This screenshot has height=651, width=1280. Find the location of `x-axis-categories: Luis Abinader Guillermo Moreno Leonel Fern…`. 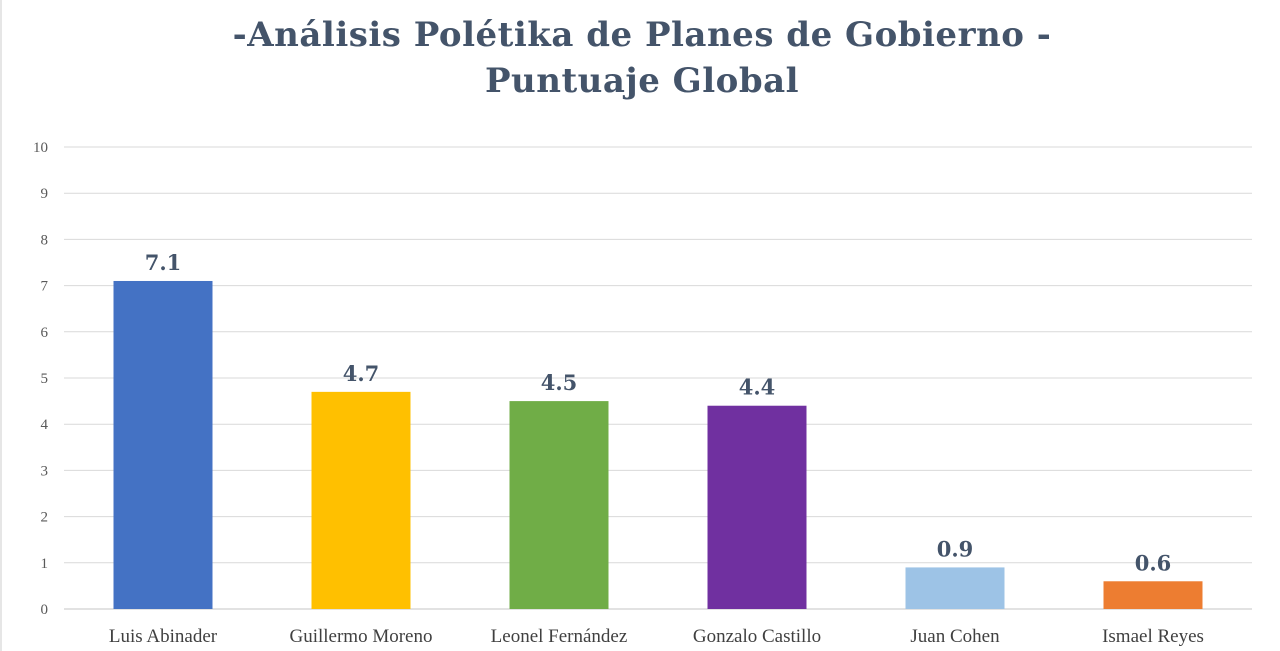

x-axis-categories: Luis Abinader Guillermo Moreno Leonel Fern… is located at coordinates (656, 636).